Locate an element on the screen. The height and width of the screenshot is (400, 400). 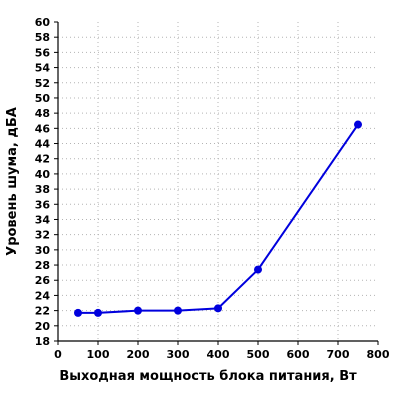
y-tick-label: 56 is located at coordinates (43, 52).